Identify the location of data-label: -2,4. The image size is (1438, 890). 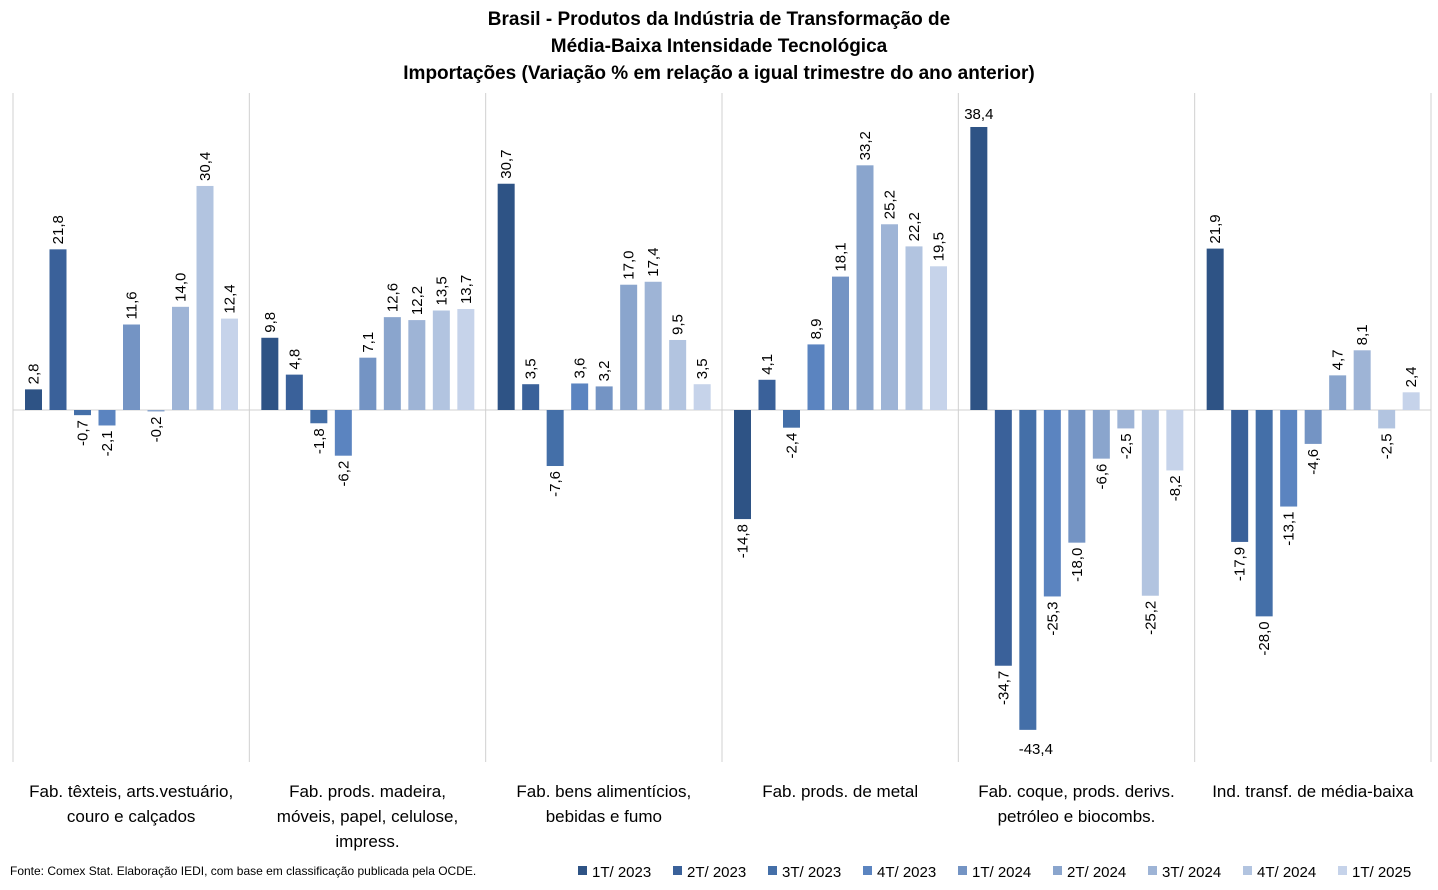
(792, 446).